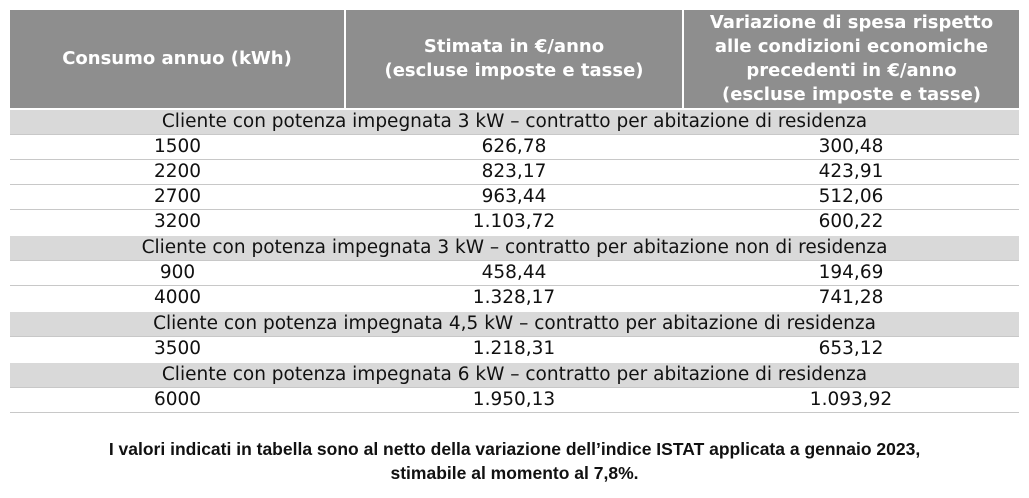  I want to click on data-row: 900 458,44 194,69, so click(514, 273).